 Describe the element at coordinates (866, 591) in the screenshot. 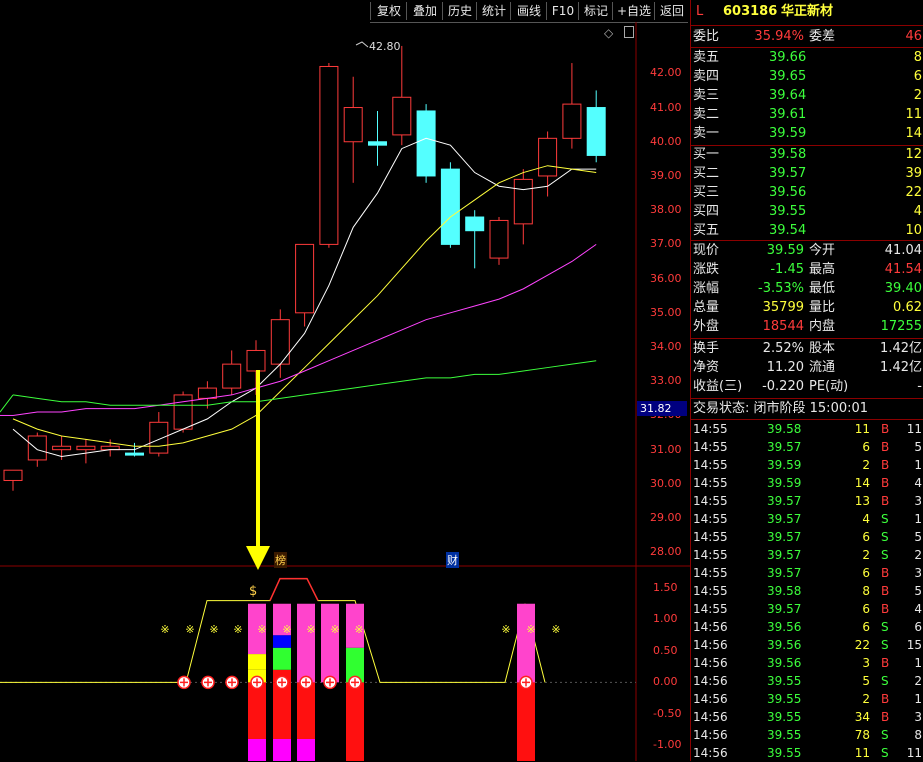

I see `tick-volume: 8` at that location.